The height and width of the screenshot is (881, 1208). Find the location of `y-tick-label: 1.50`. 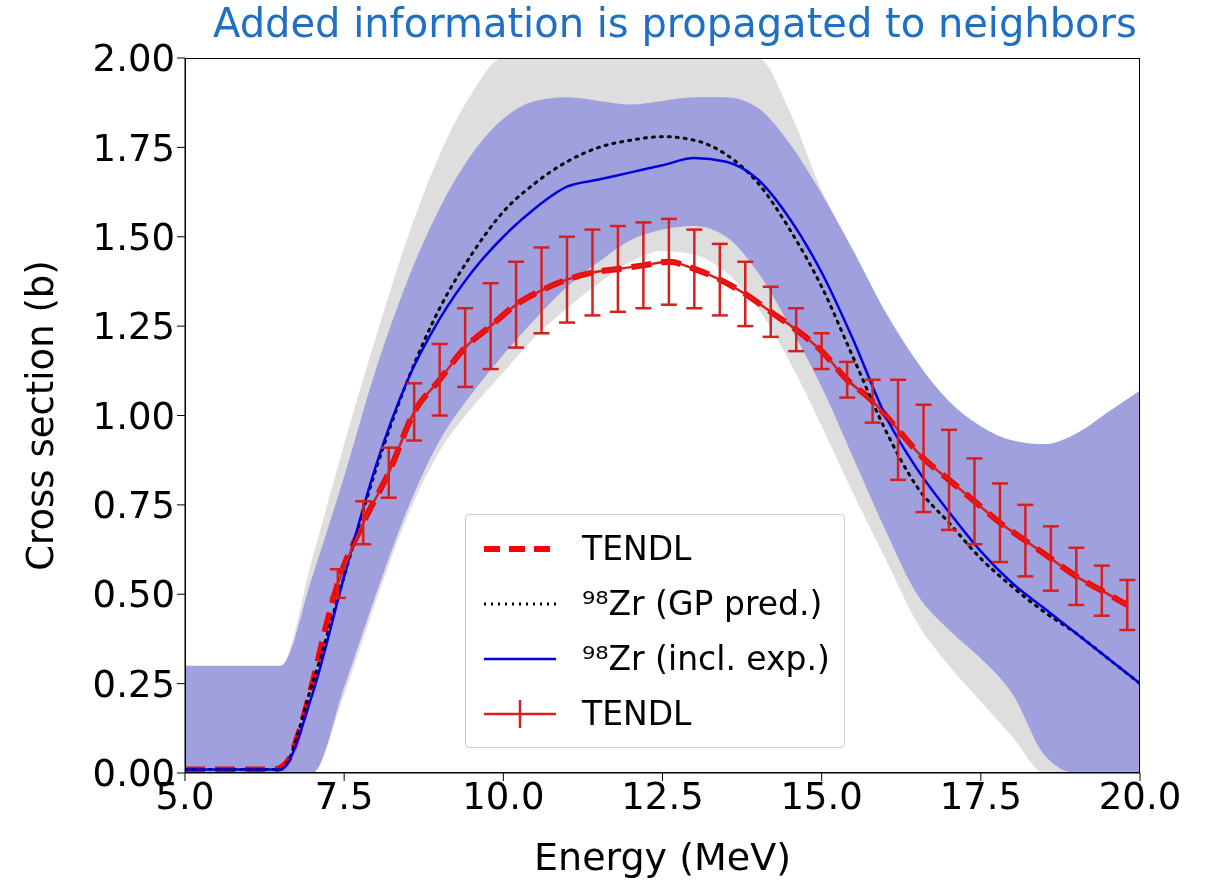

y-tick-label: 1.50 is located at coordinates (133, 237).